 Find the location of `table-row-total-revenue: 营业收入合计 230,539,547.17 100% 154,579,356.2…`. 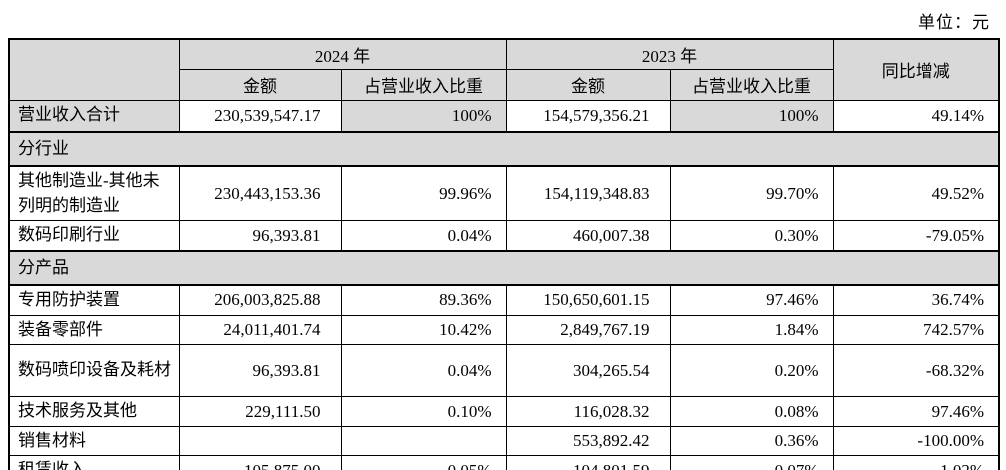

table-row-total-revenue: 营业收入合计 230,539,547.17 100% 154,579,356.2… is located at coordinates (504, 116).